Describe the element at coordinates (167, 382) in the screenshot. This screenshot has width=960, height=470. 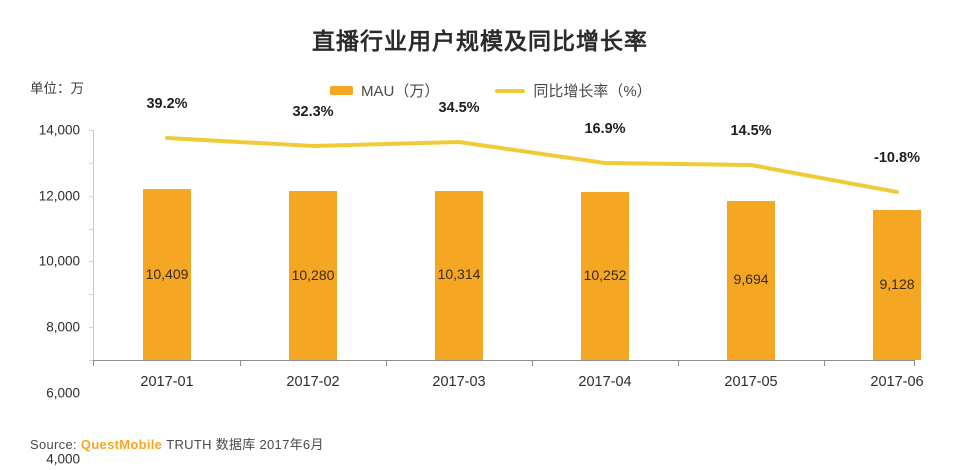
I see `x-axis-label: 2017-01` at that location.